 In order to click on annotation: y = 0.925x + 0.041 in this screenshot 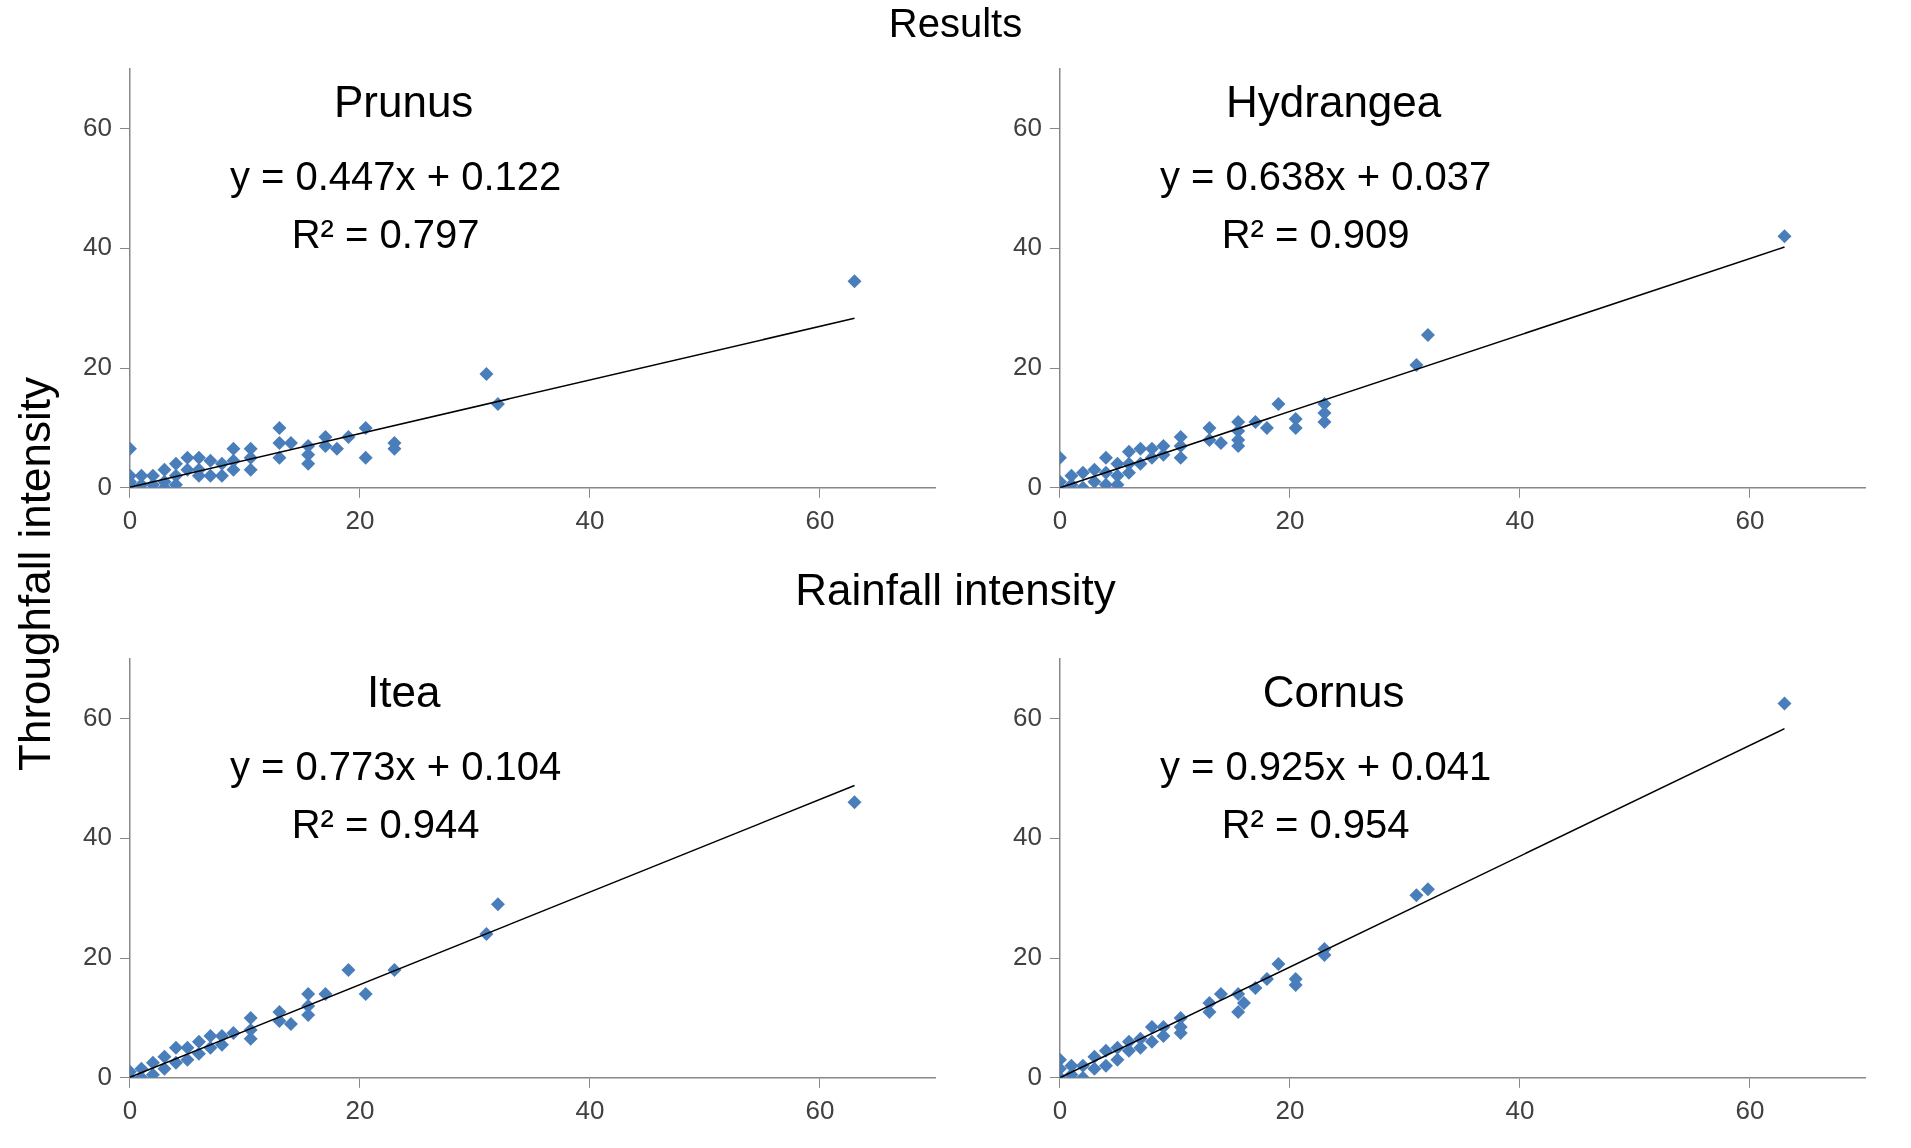, I will do `click(1325, 765)`.